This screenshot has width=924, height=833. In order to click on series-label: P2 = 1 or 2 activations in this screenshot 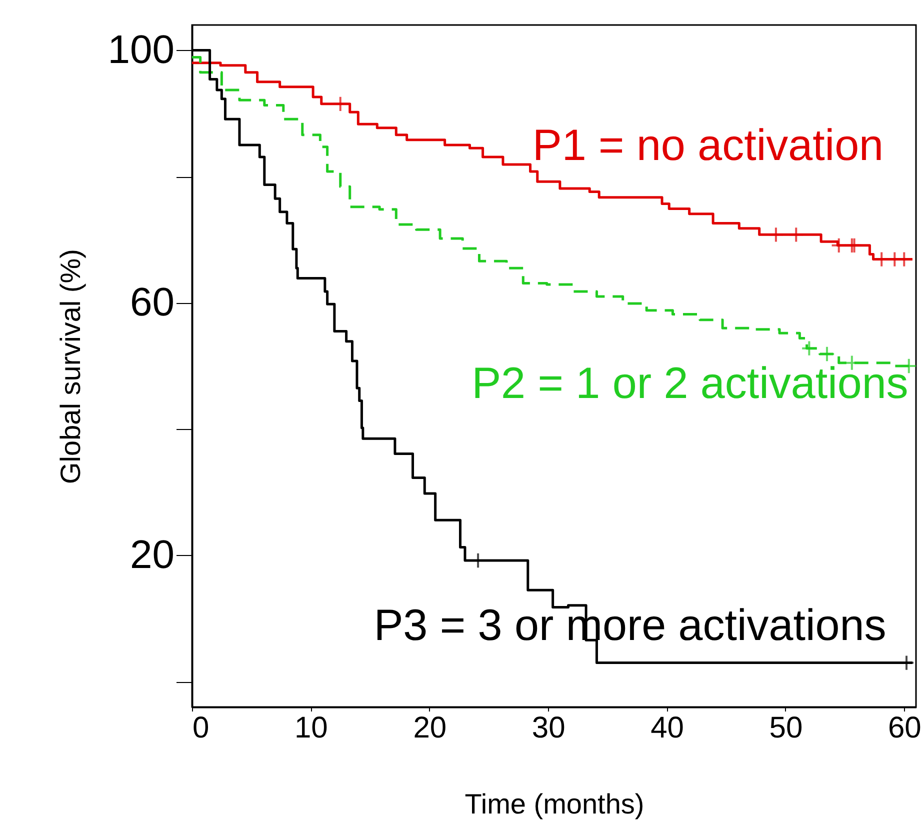, I will do `click(690, 383)`.